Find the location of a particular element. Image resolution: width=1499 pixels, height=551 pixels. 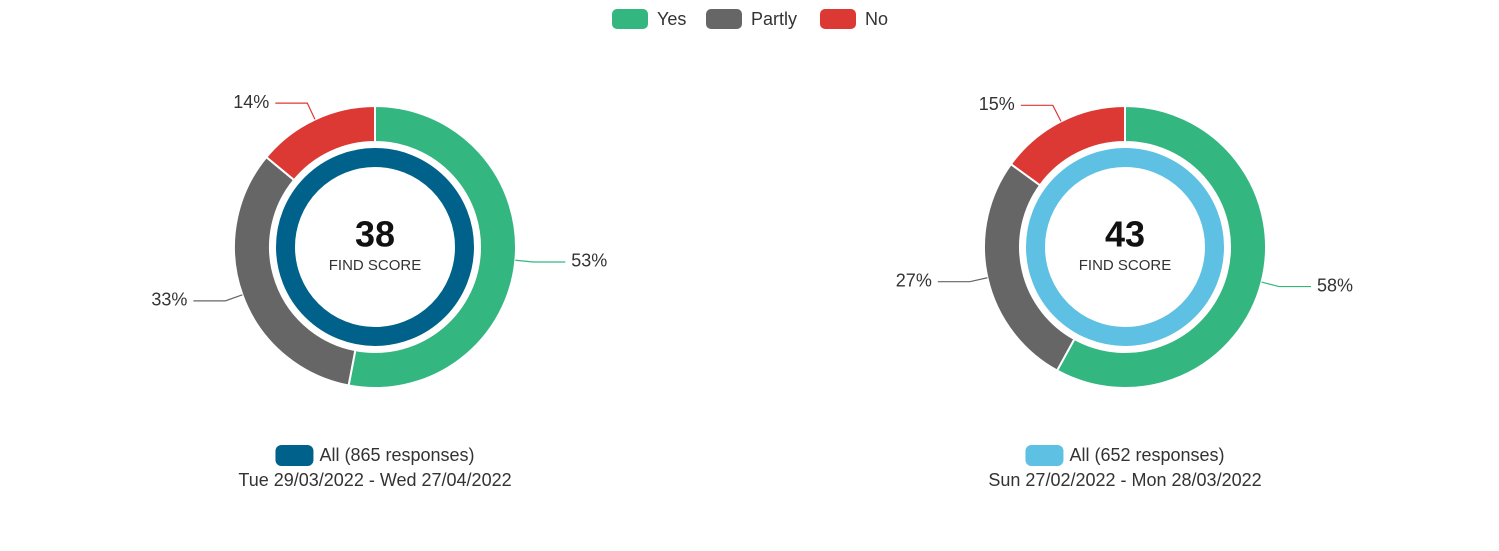

caption-text: All (652 responses) is located at coordinates (1146, 455).